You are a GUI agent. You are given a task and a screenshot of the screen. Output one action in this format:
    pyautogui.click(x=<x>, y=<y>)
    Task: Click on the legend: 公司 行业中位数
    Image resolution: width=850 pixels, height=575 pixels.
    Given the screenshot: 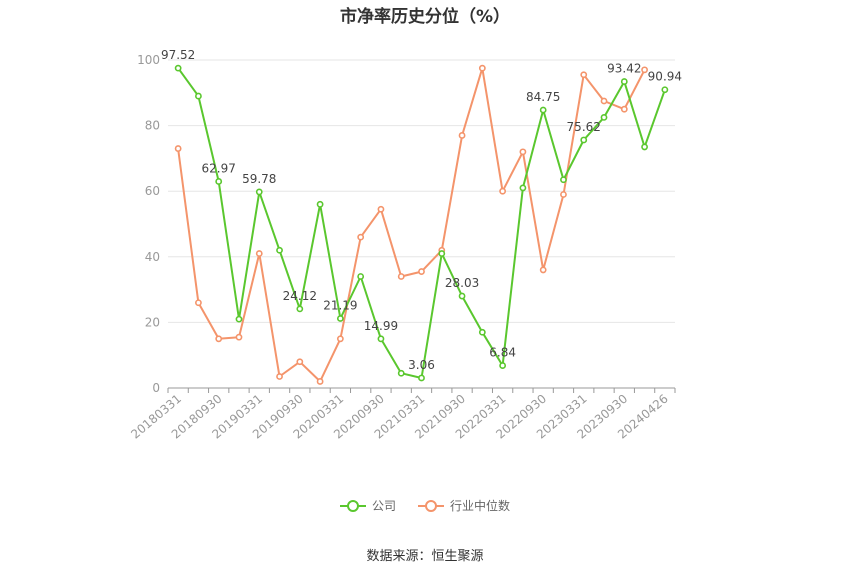 What is the action you would take?
    pyautogui.click(x=425, y=505)
    